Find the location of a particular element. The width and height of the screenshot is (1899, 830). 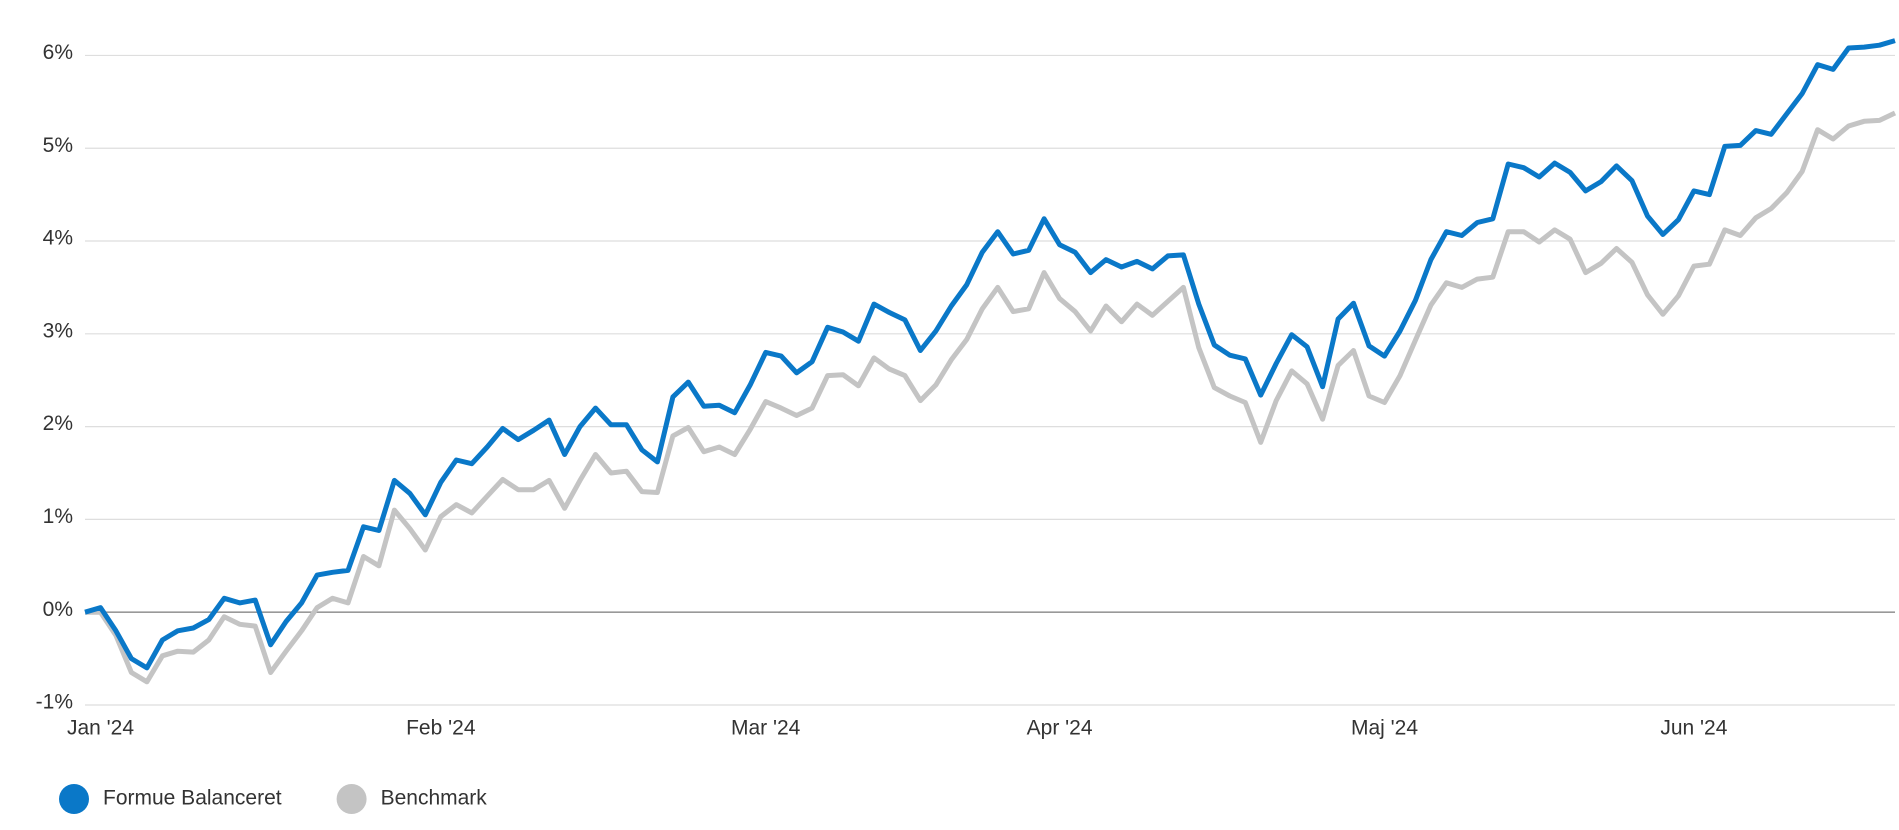

y-tick-label: 5% is located at coordinates (58, 145).